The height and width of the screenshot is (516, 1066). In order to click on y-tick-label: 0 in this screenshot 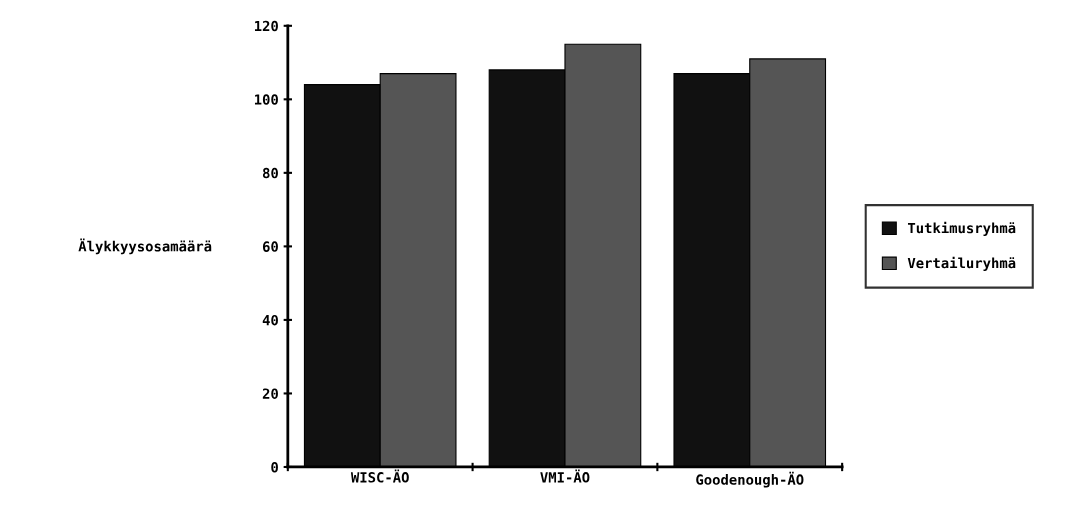, I will do `click(274, 467)`.